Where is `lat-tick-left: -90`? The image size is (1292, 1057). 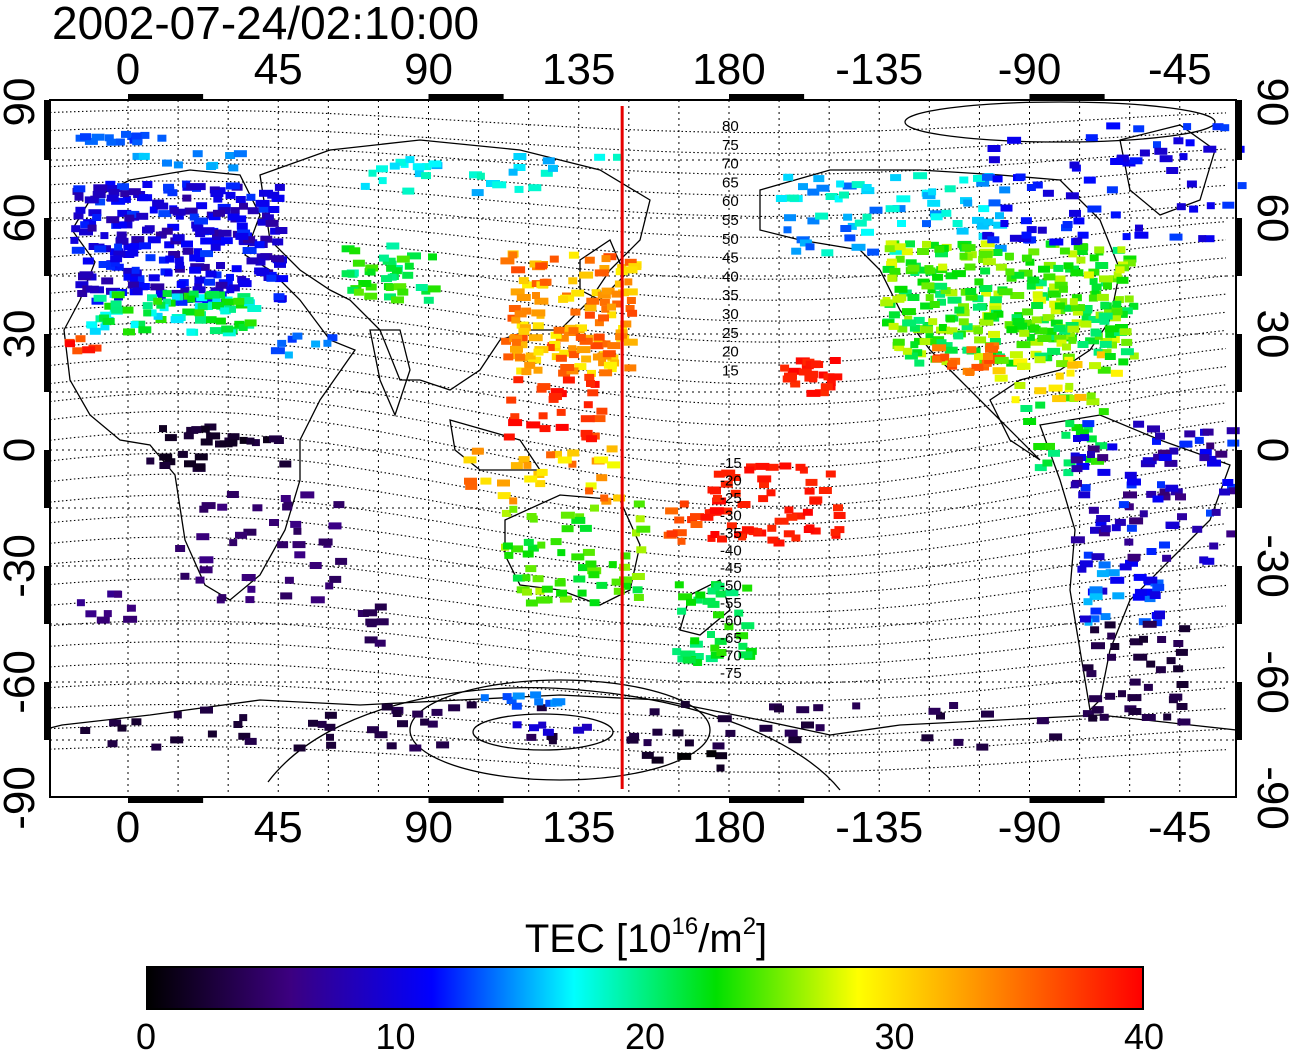 lat-tick-left: -90 is located at coordinates (22, 798).